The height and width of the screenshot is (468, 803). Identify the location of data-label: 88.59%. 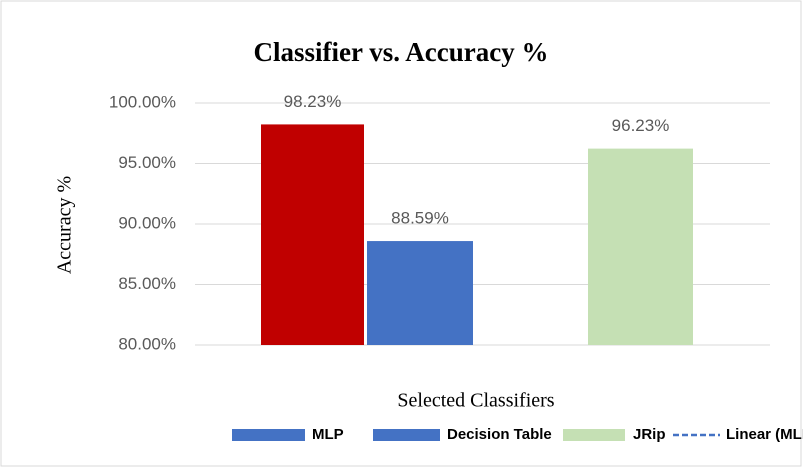
(420, 218).